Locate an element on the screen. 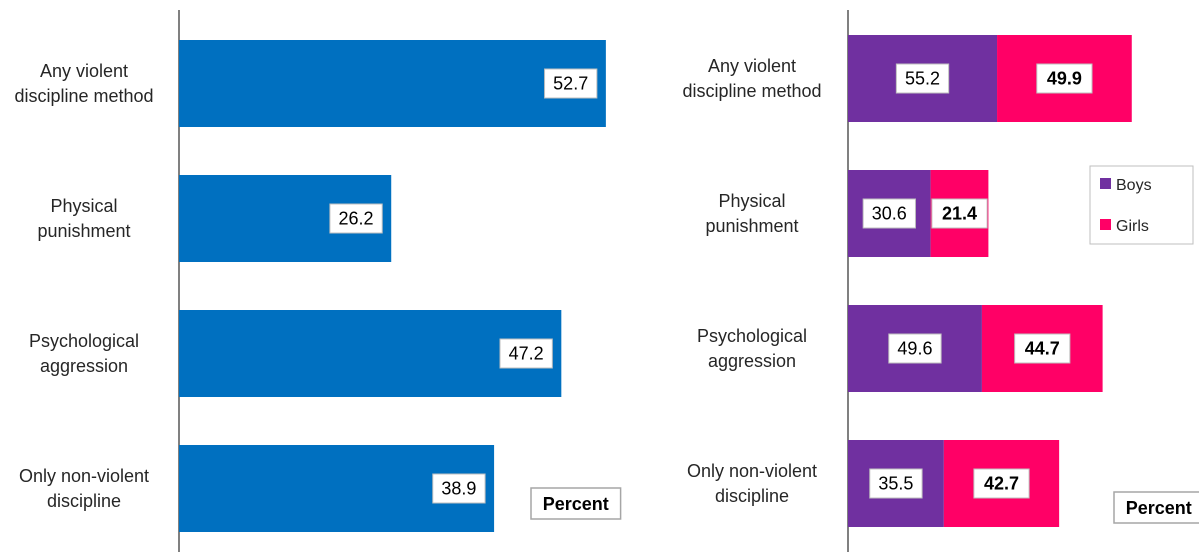 The width and height of the screenshot is (1199, 552). total-value-label-0: 52.7 is located at coordinates (570, 84).